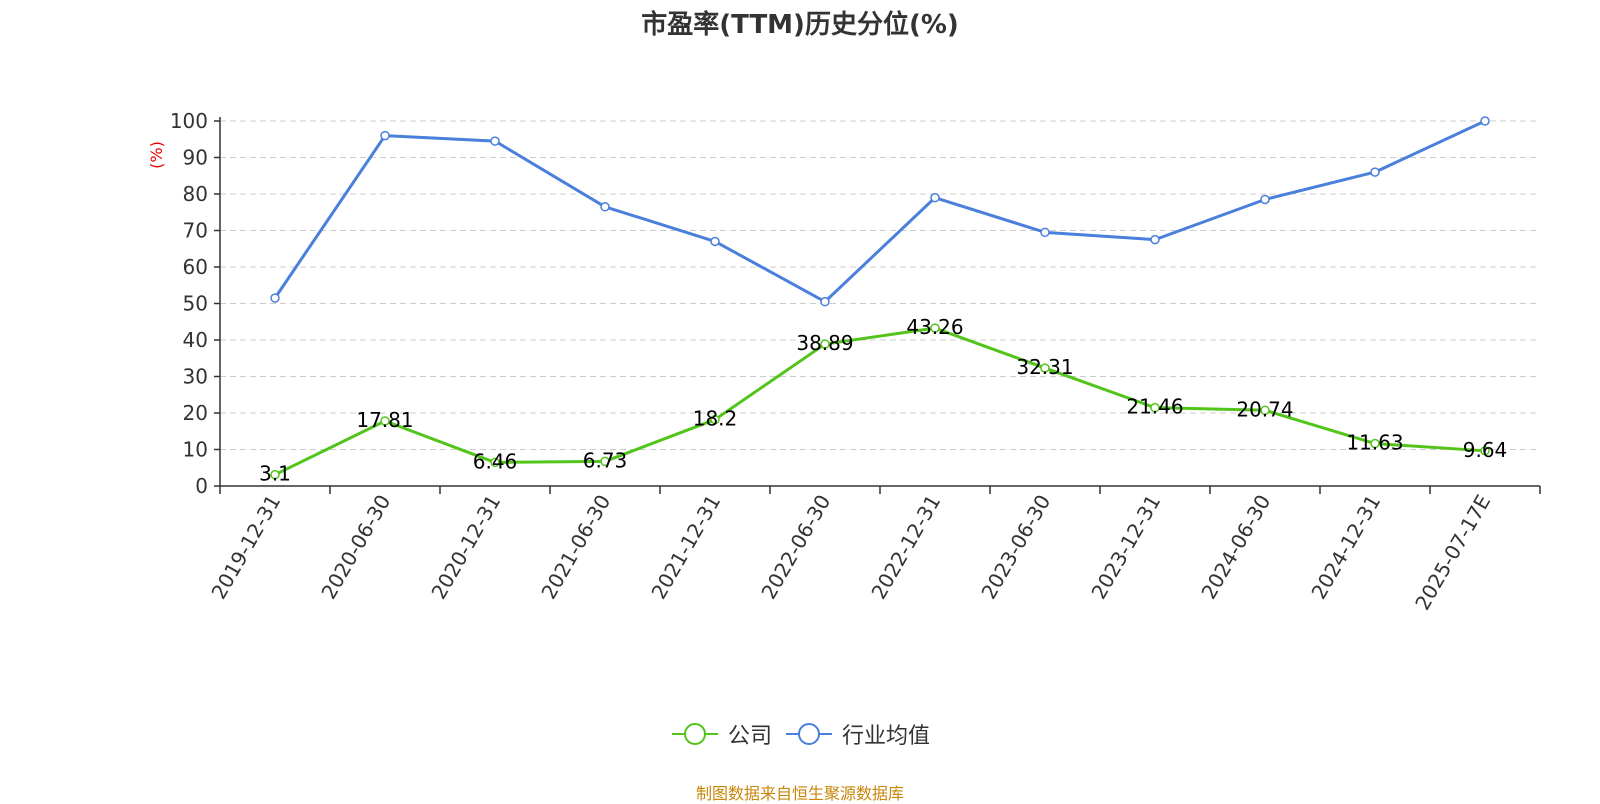  What do you see at coordinates (905, 547) in the screenshot?
I see `x-tick-label: 2022-12-31` at bounding box center [905, 547].